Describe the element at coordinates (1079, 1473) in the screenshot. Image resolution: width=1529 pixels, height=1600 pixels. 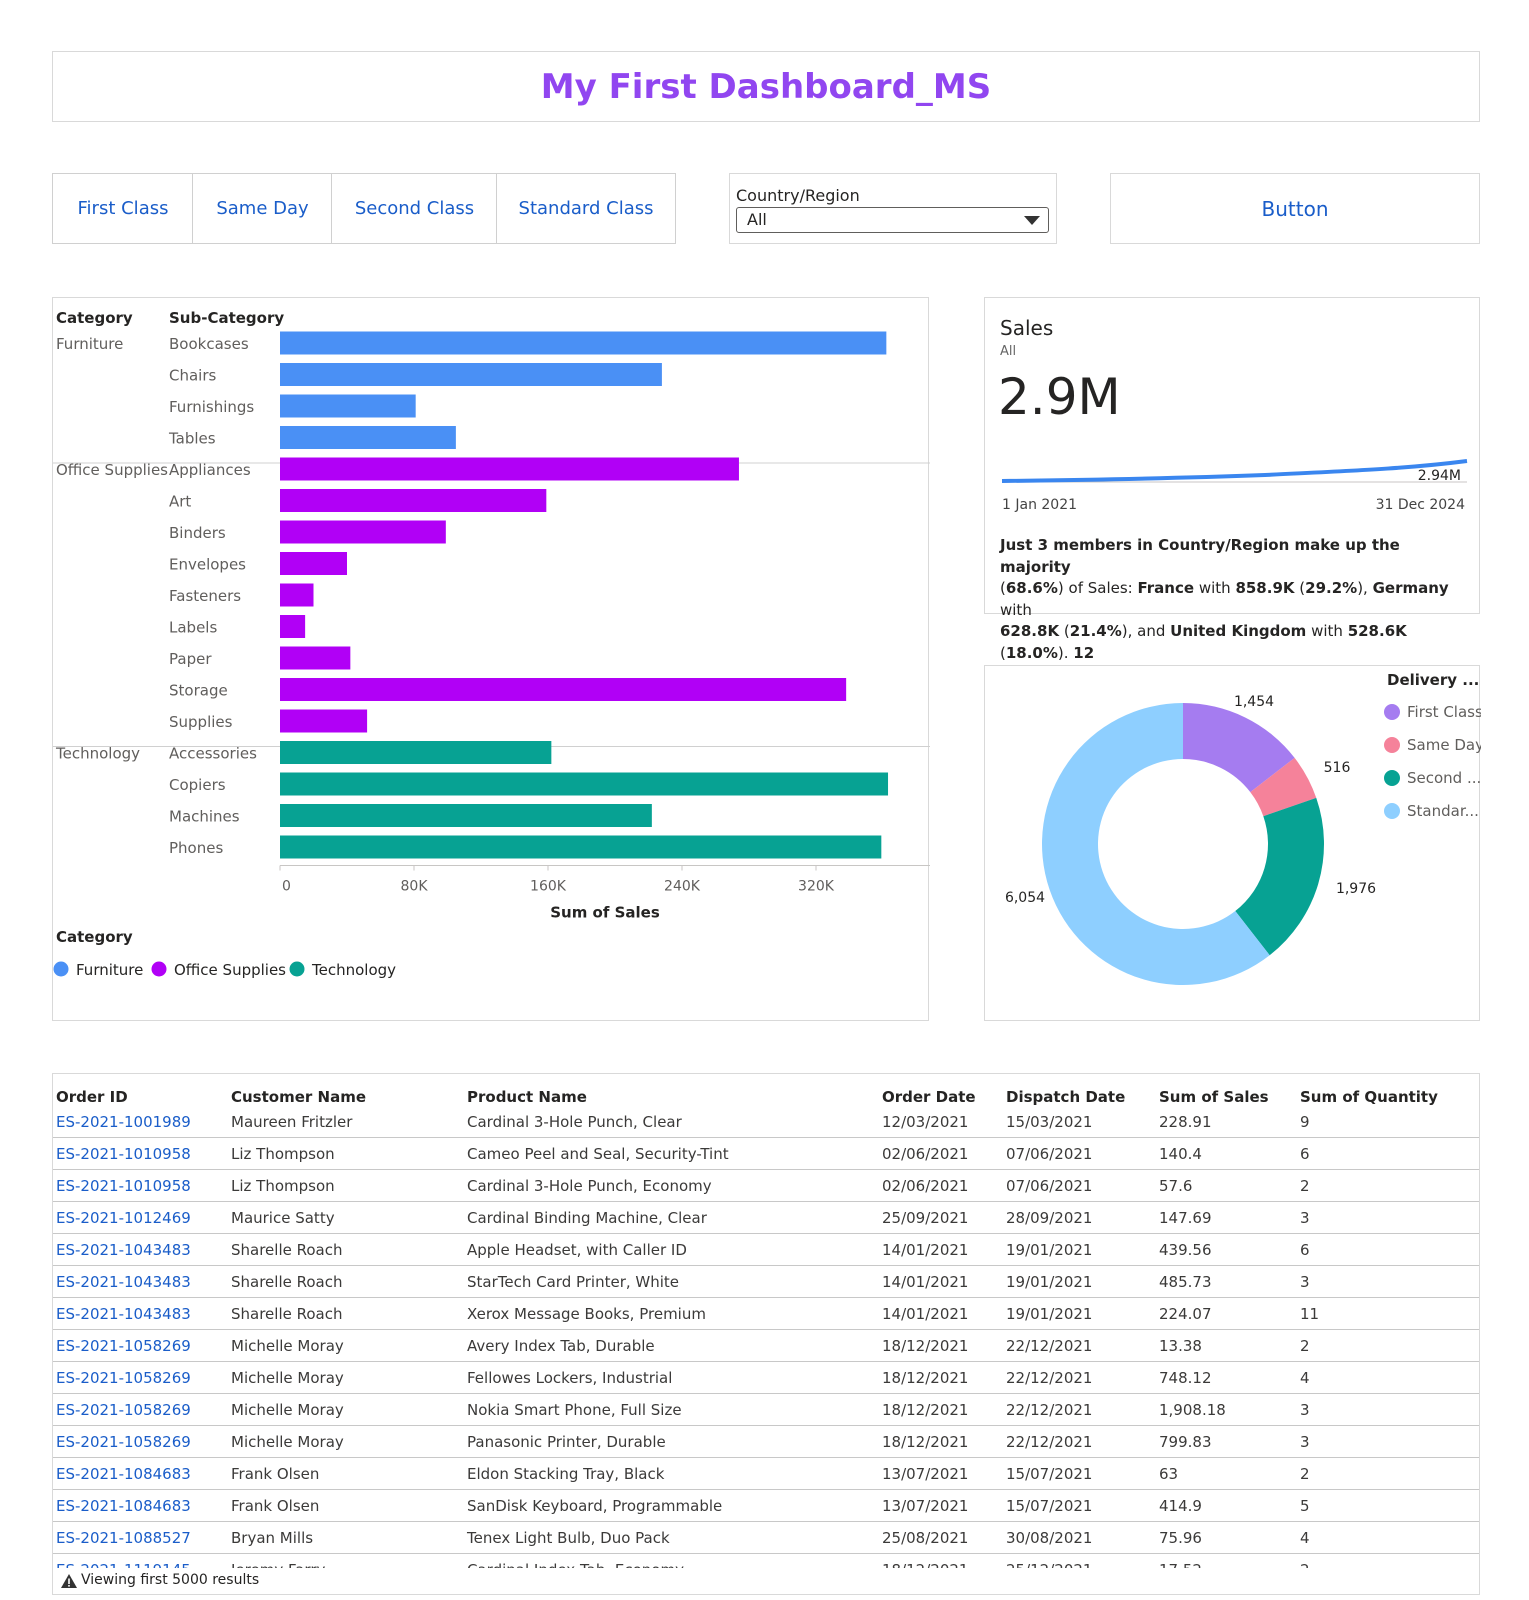
I see `table-cell: 15/07/2021` at that location.